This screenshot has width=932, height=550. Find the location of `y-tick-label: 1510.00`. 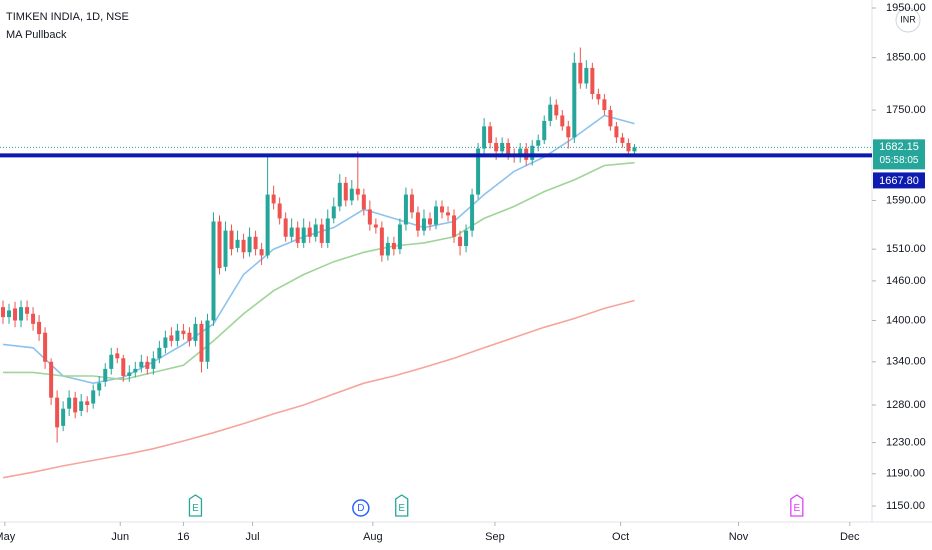

y-tick-label: 1510.00 is located at coordinates (906, 249).